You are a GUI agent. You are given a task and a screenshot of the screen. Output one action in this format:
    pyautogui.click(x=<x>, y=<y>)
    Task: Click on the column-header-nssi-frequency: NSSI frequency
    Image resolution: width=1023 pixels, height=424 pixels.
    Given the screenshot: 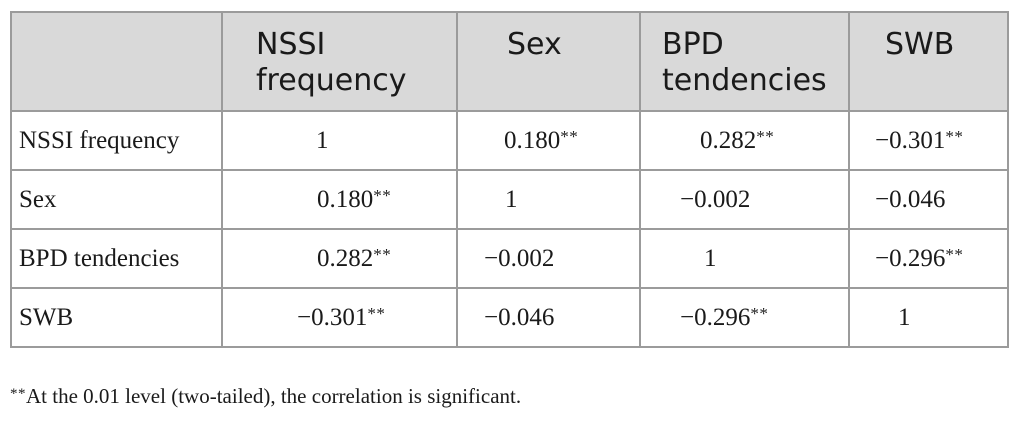 What is the action you would take?
    pyautogui.click(x=339, y=61)
    